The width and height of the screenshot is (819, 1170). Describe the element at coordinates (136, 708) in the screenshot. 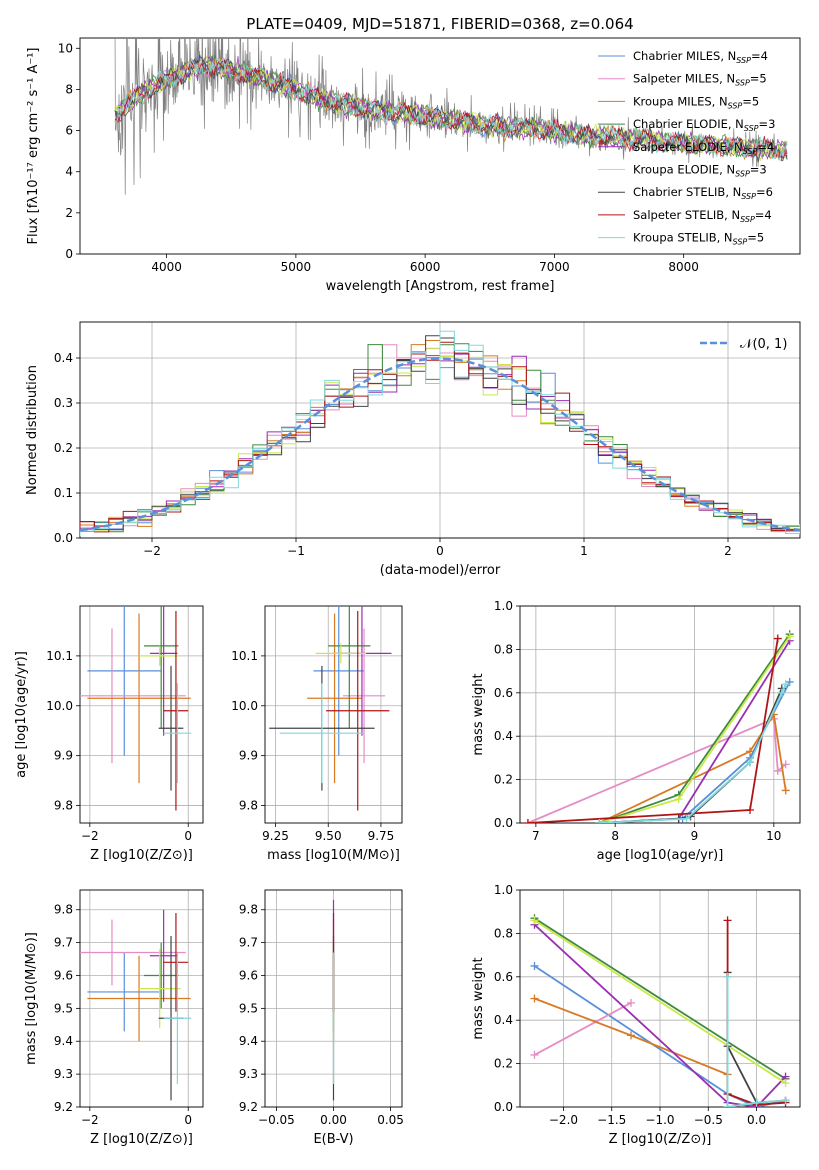

I see `age_Z-points` at that location.